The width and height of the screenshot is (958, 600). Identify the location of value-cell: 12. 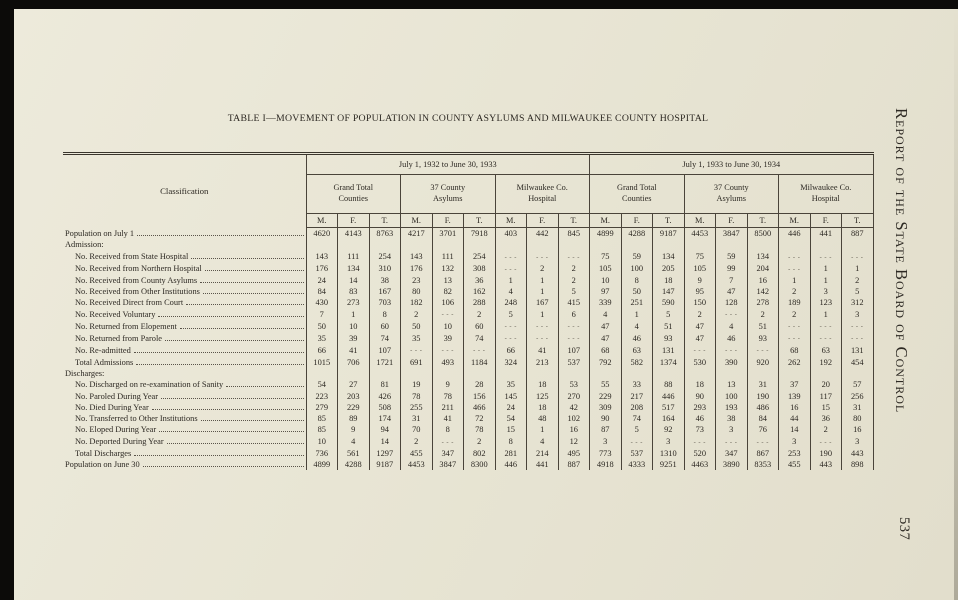
(573, 441).